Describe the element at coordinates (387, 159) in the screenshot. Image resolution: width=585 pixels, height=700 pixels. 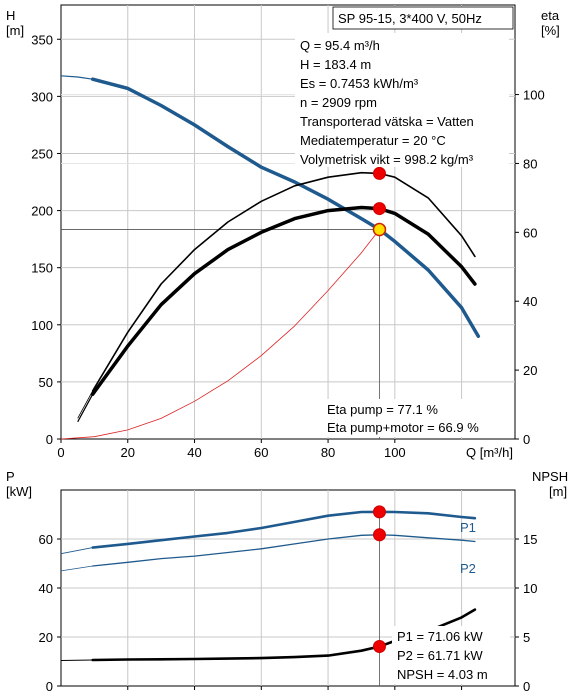
I see `info-line: Volymetrisk vikt = 998.2 kg/m³` at that location.